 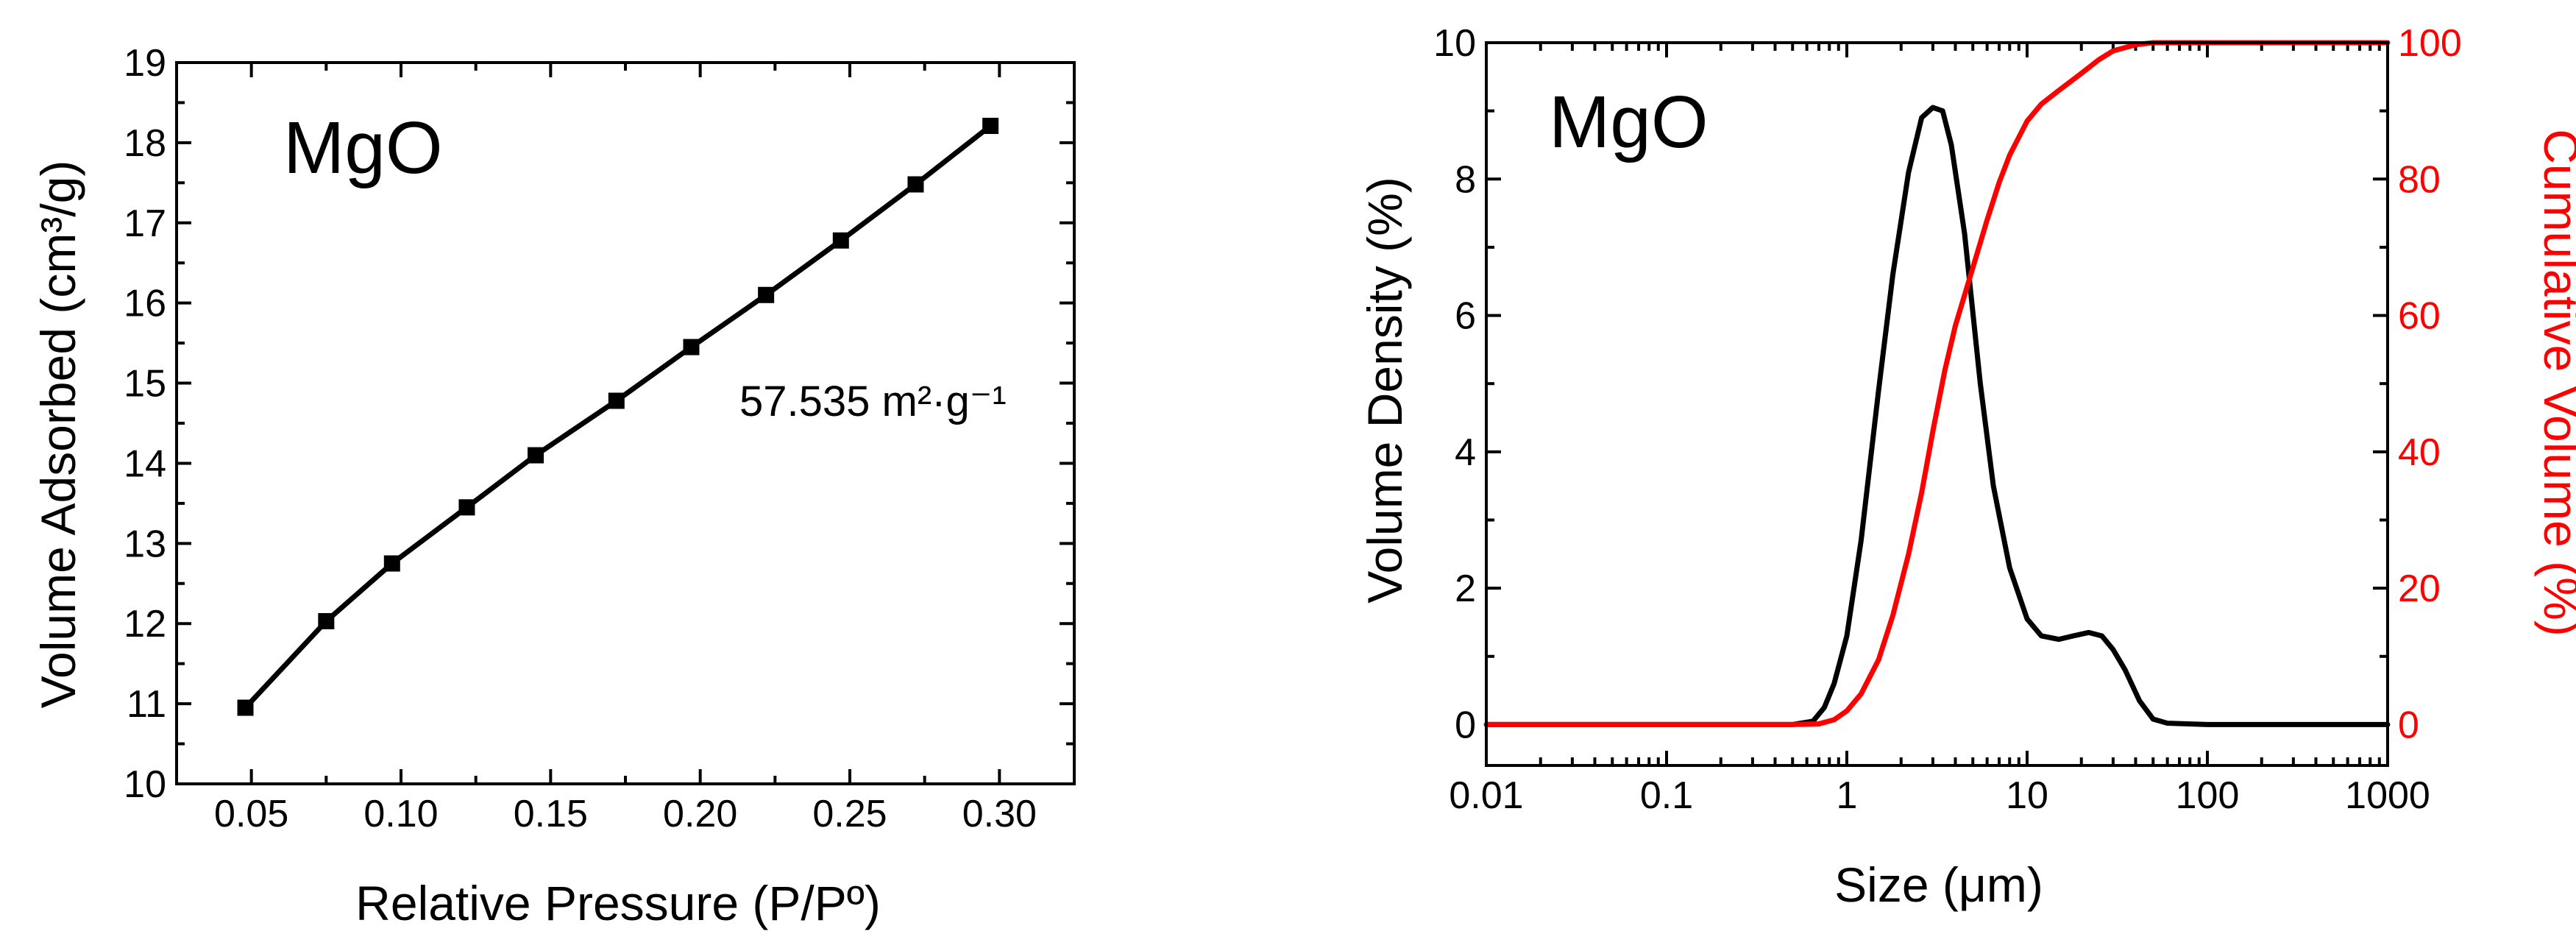 What do you see at coordinates (1465, 316) in the screenshot?
I see `right-y-tick-label: 6` at bounding box center [1465, 316].